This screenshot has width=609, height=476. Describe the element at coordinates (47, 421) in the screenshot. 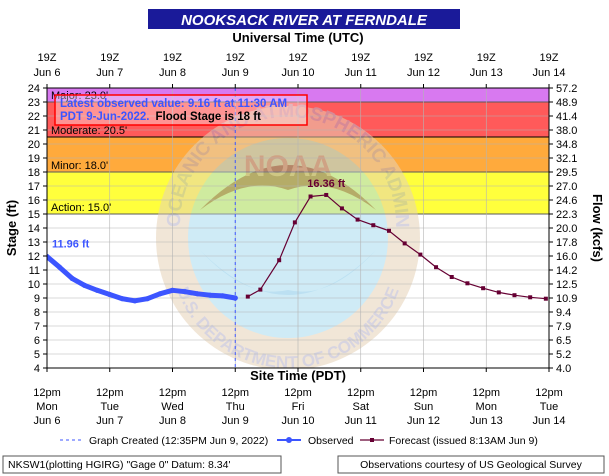

I see `bottom-tick-date: Jun 6` at that location.